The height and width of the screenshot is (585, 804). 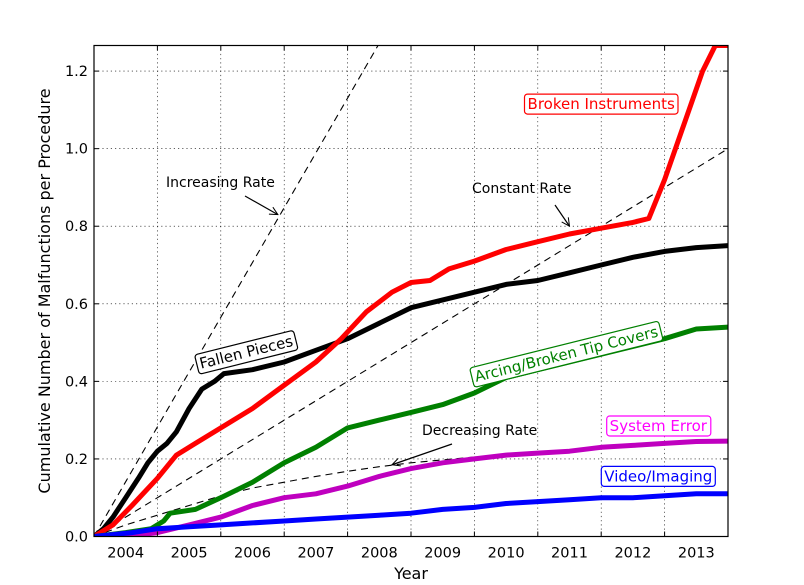 I want to click on label-video-imaging: Video/Imaging, so click(x=658, y=476).